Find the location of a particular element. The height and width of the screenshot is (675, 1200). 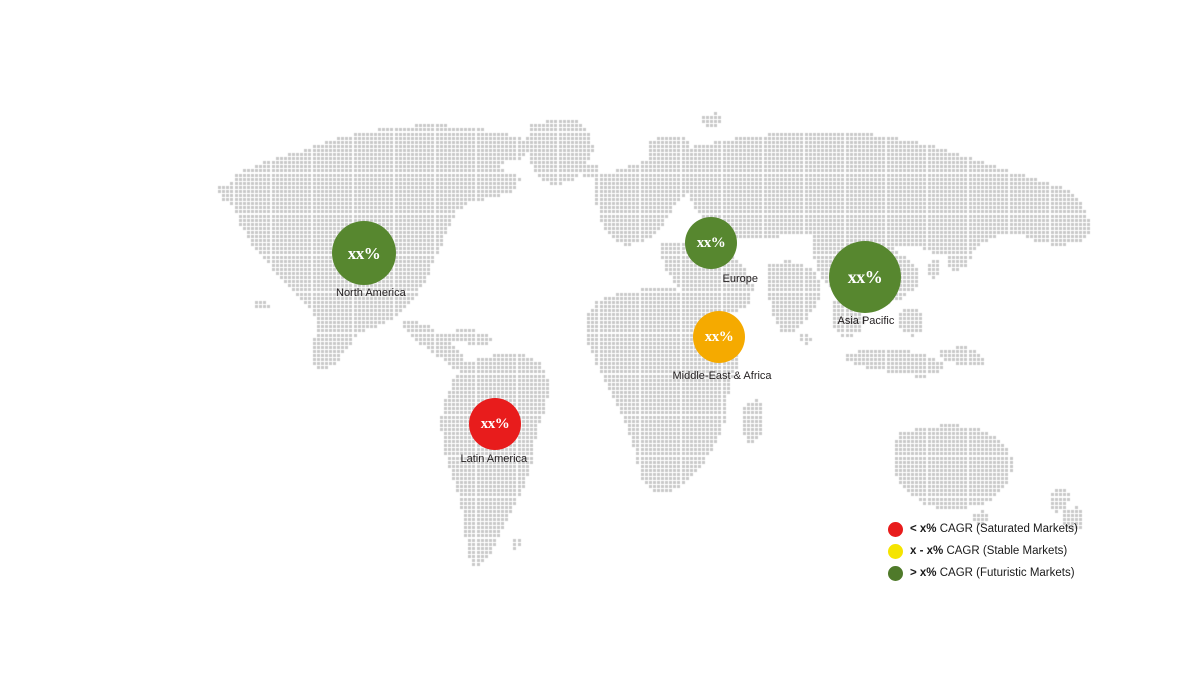

bubble-north-america: xx% is located at coordinates (364, 253).